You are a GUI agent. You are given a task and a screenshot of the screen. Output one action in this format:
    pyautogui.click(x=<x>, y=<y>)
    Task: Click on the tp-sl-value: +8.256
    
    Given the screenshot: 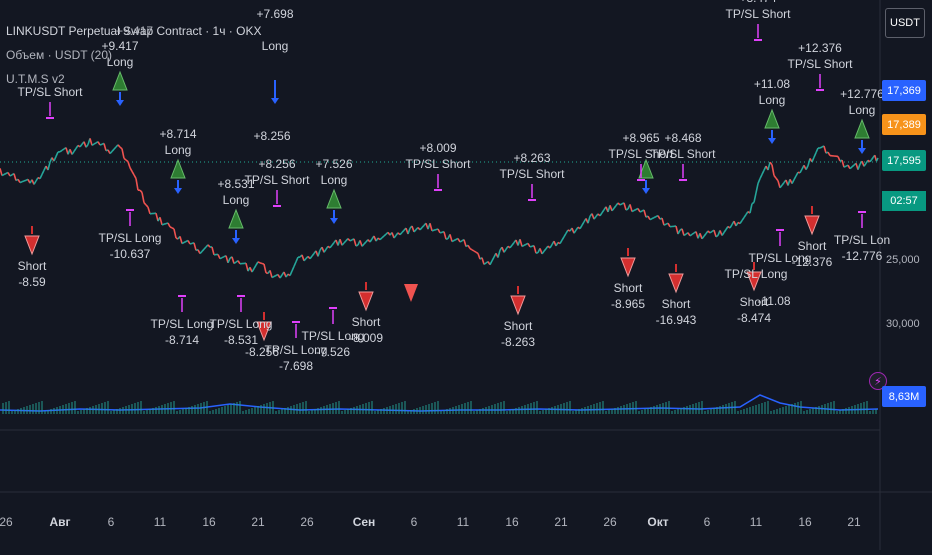 What is the action you would take?
    pyautogui.click(x=276, y=164)
    